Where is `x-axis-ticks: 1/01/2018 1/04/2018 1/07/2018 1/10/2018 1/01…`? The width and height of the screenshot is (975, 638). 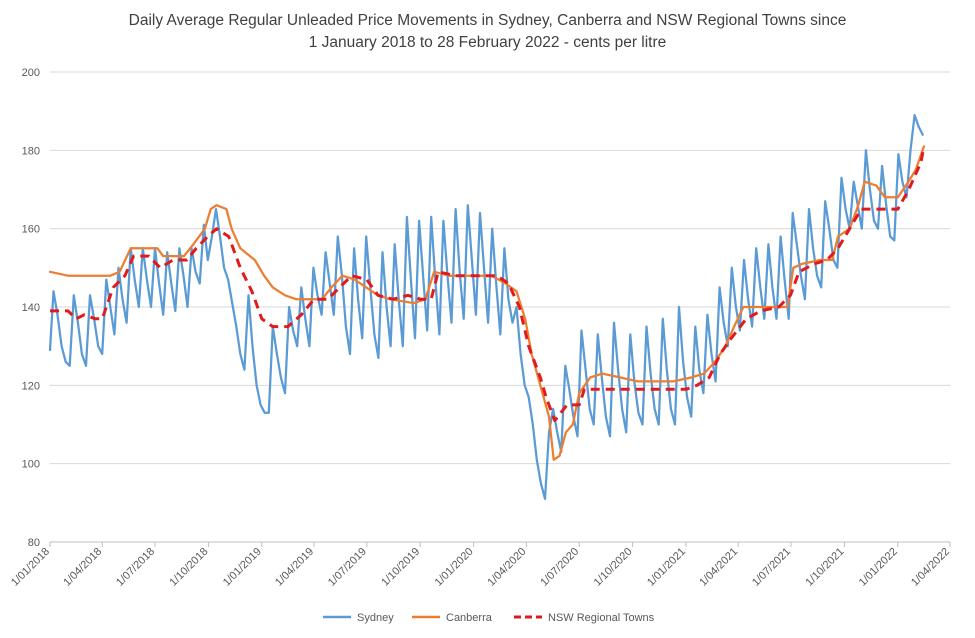 x-axis-ticks: 1/01/2018 1/04/2018 1/07/2018 1/10/2018 1/01… is located at coordinates (480, 567).